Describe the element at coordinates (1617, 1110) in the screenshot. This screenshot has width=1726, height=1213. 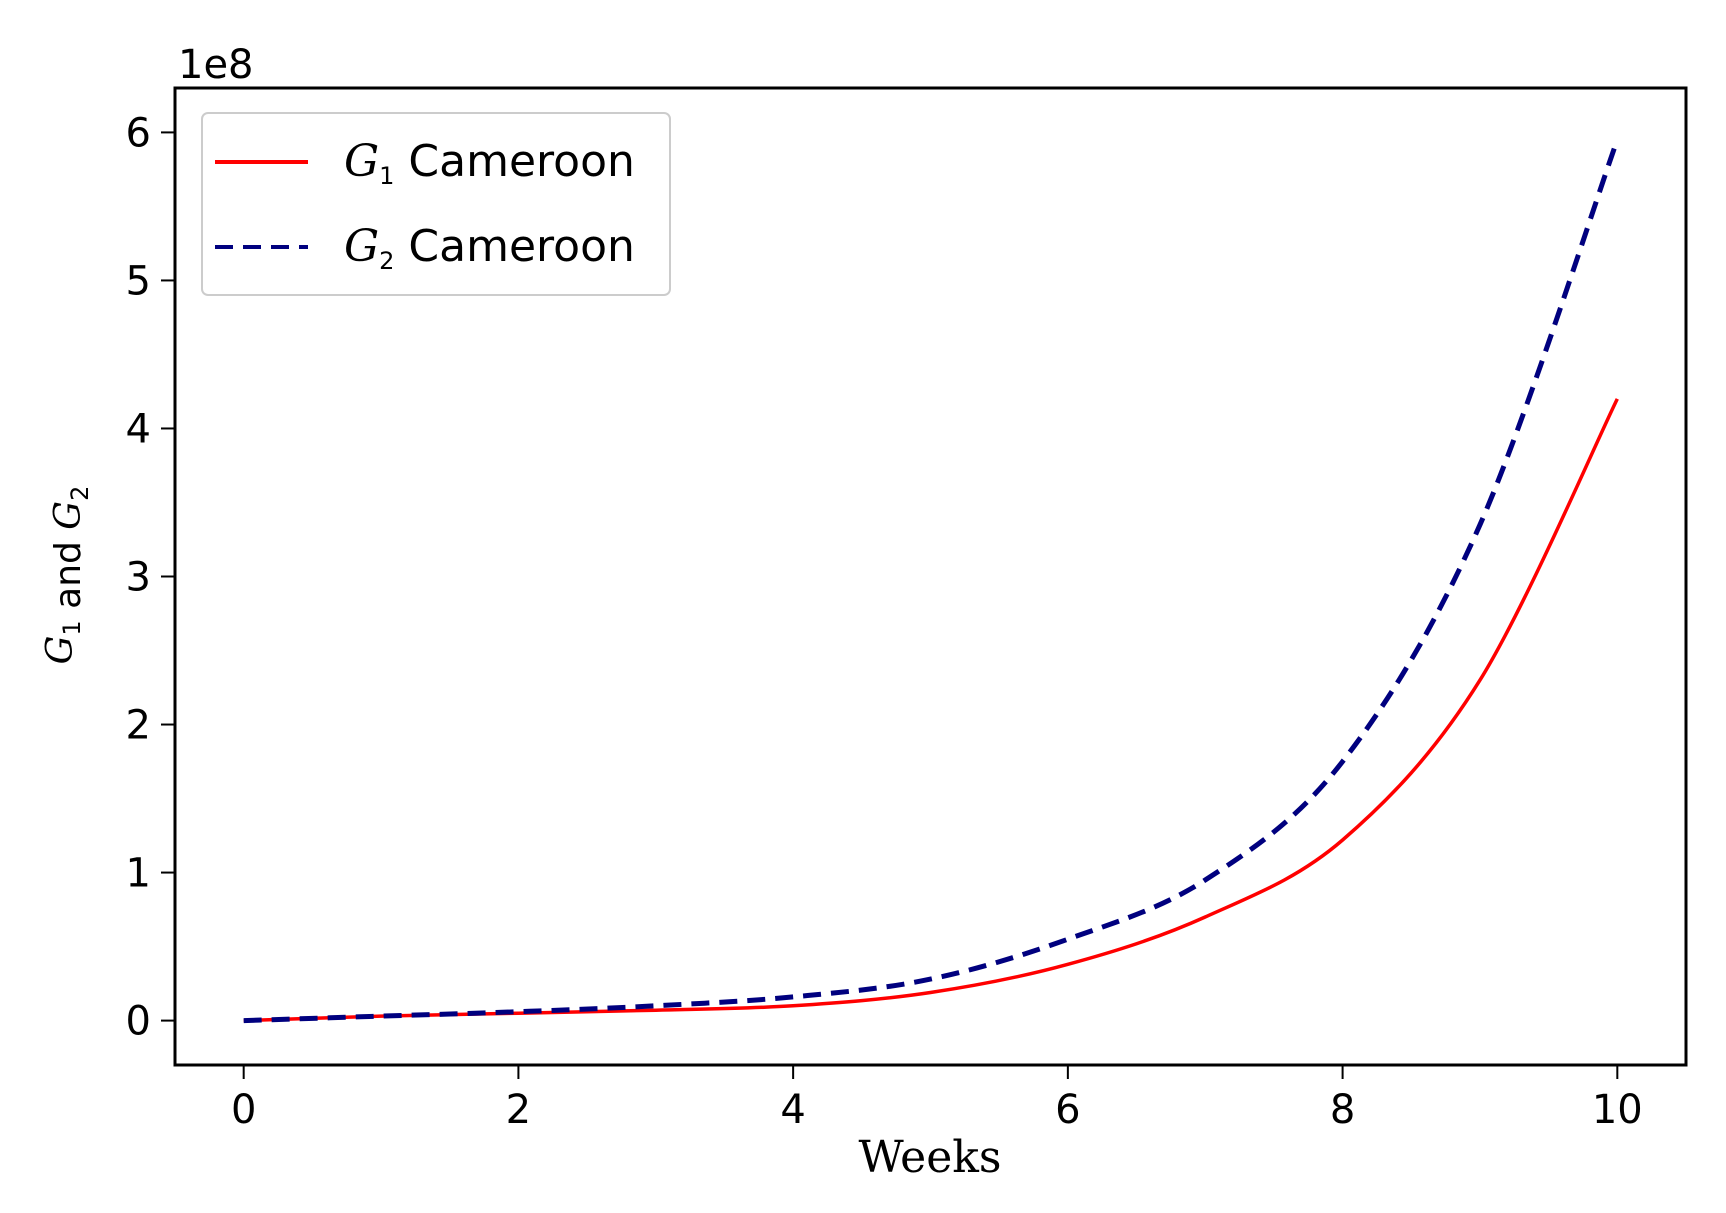
I see `x-tick-label: 10` at that location.